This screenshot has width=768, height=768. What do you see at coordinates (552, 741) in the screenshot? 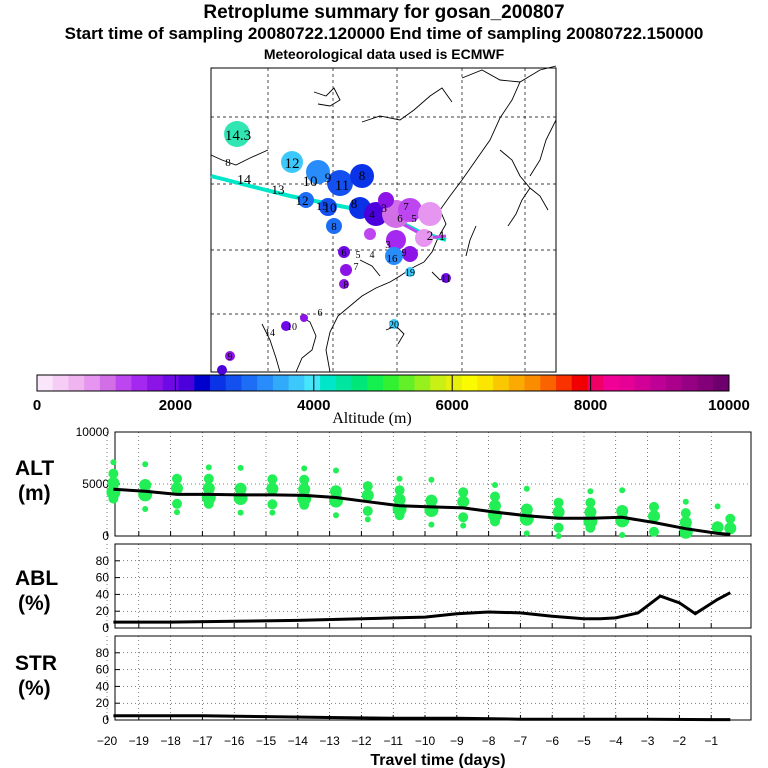
I see `x-tick-label: −6` at bounding box center [552, 741].